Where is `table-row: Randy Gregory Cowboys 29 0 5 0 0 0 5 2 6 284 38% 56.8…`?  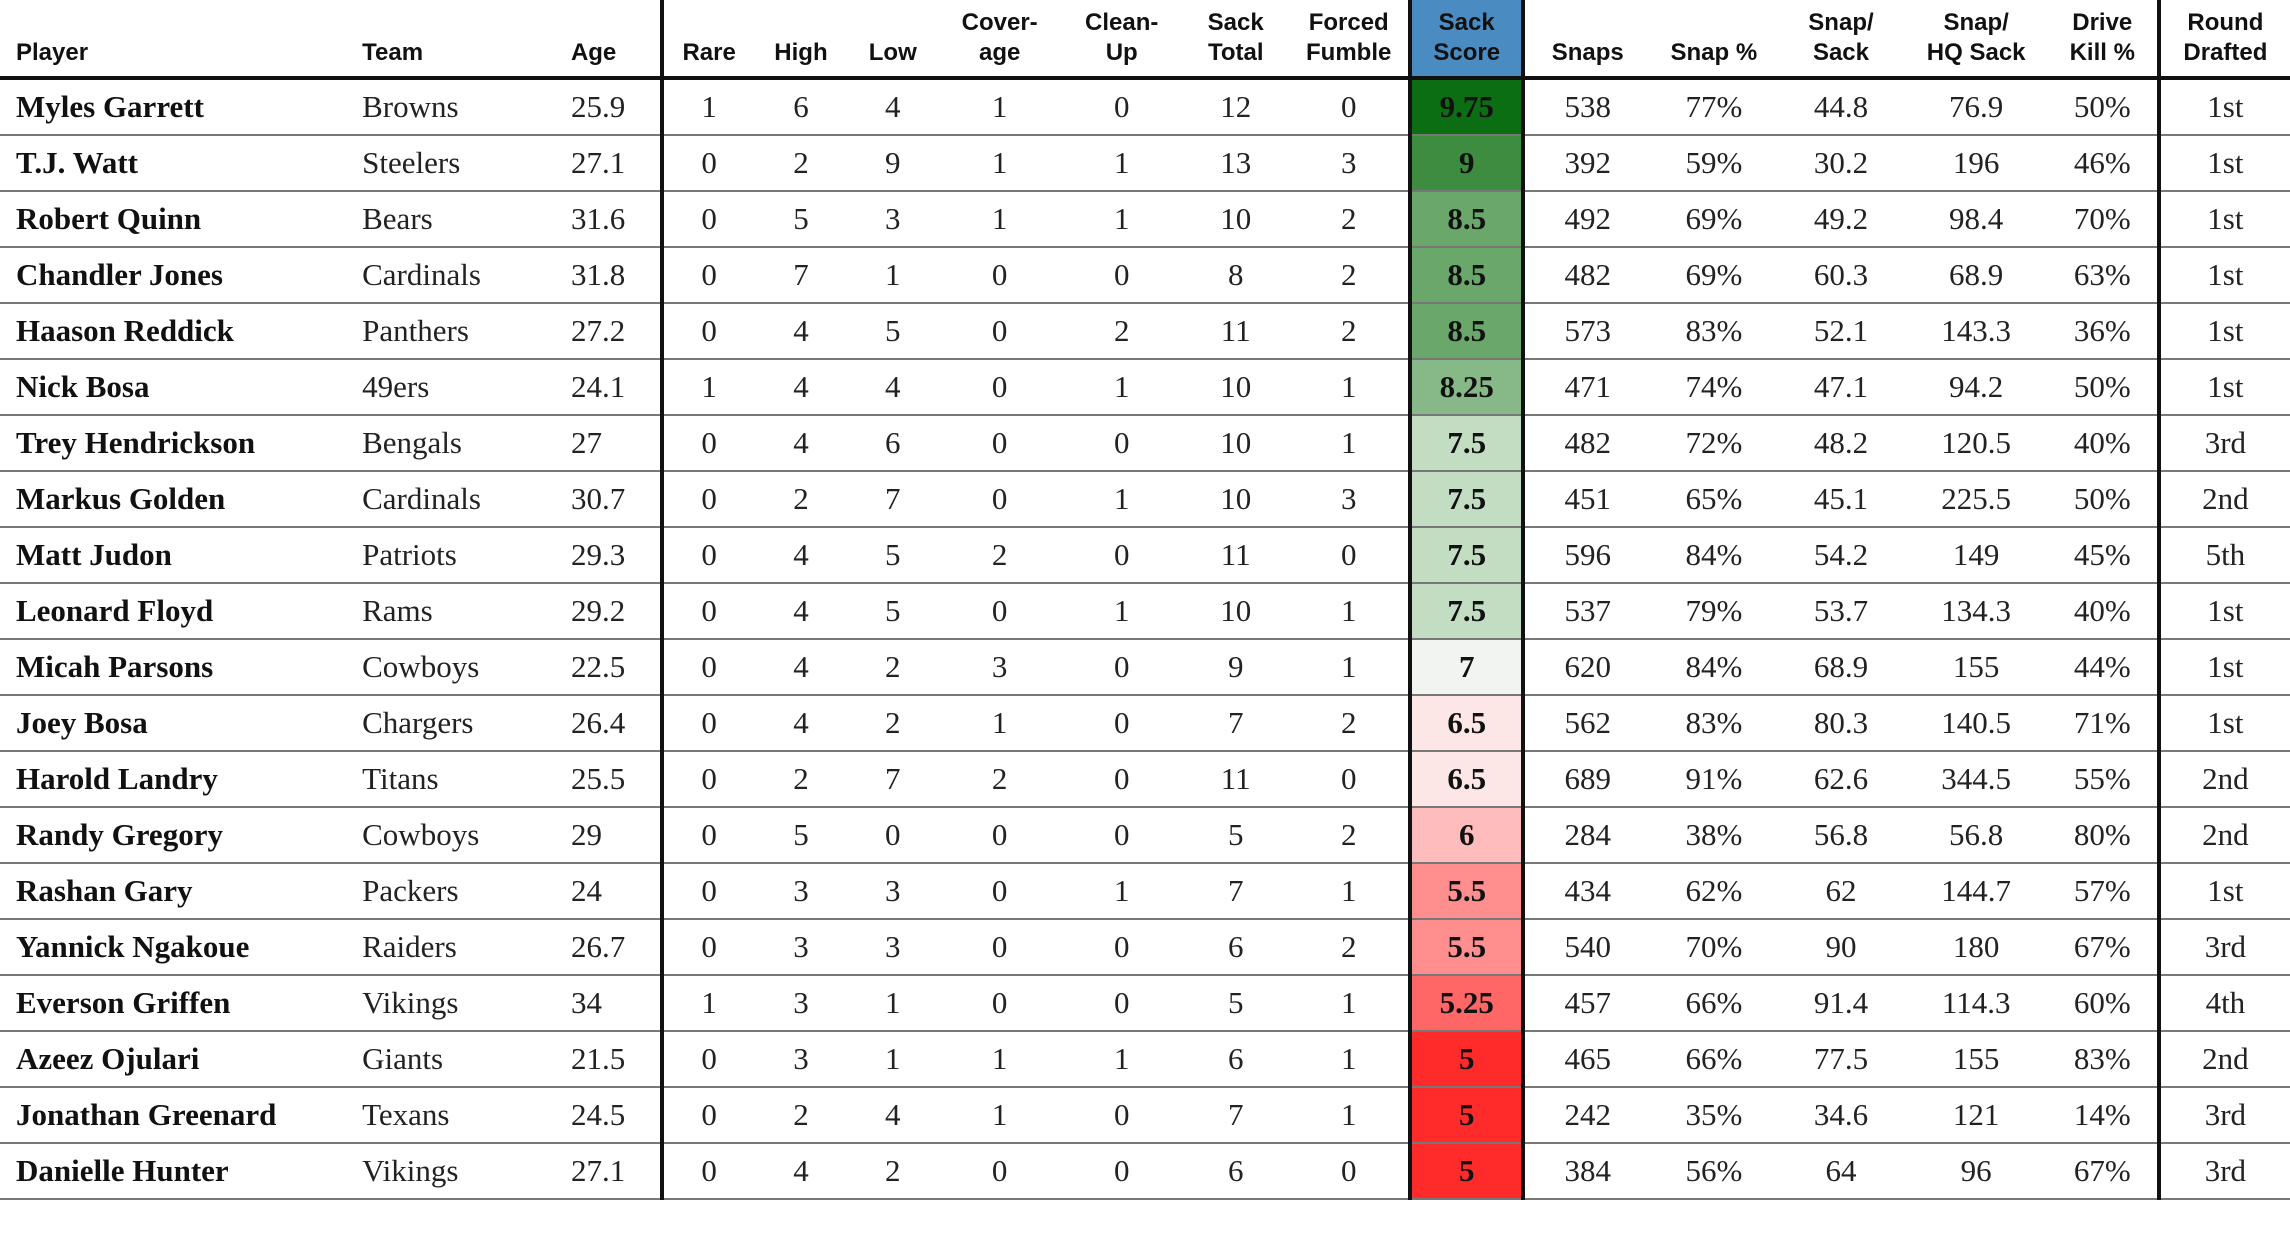
table-row: Randy Gregory Cowboys 29 0 5 0 0 0 5 2 6 284 38% 56.8… is located at coordinates (1145, 835).